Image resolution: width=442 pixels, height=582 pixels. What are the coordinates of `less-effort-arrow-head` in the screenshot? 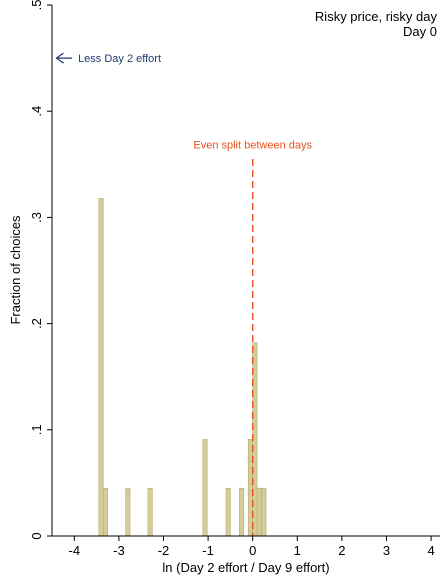 It's located at (59, 58).